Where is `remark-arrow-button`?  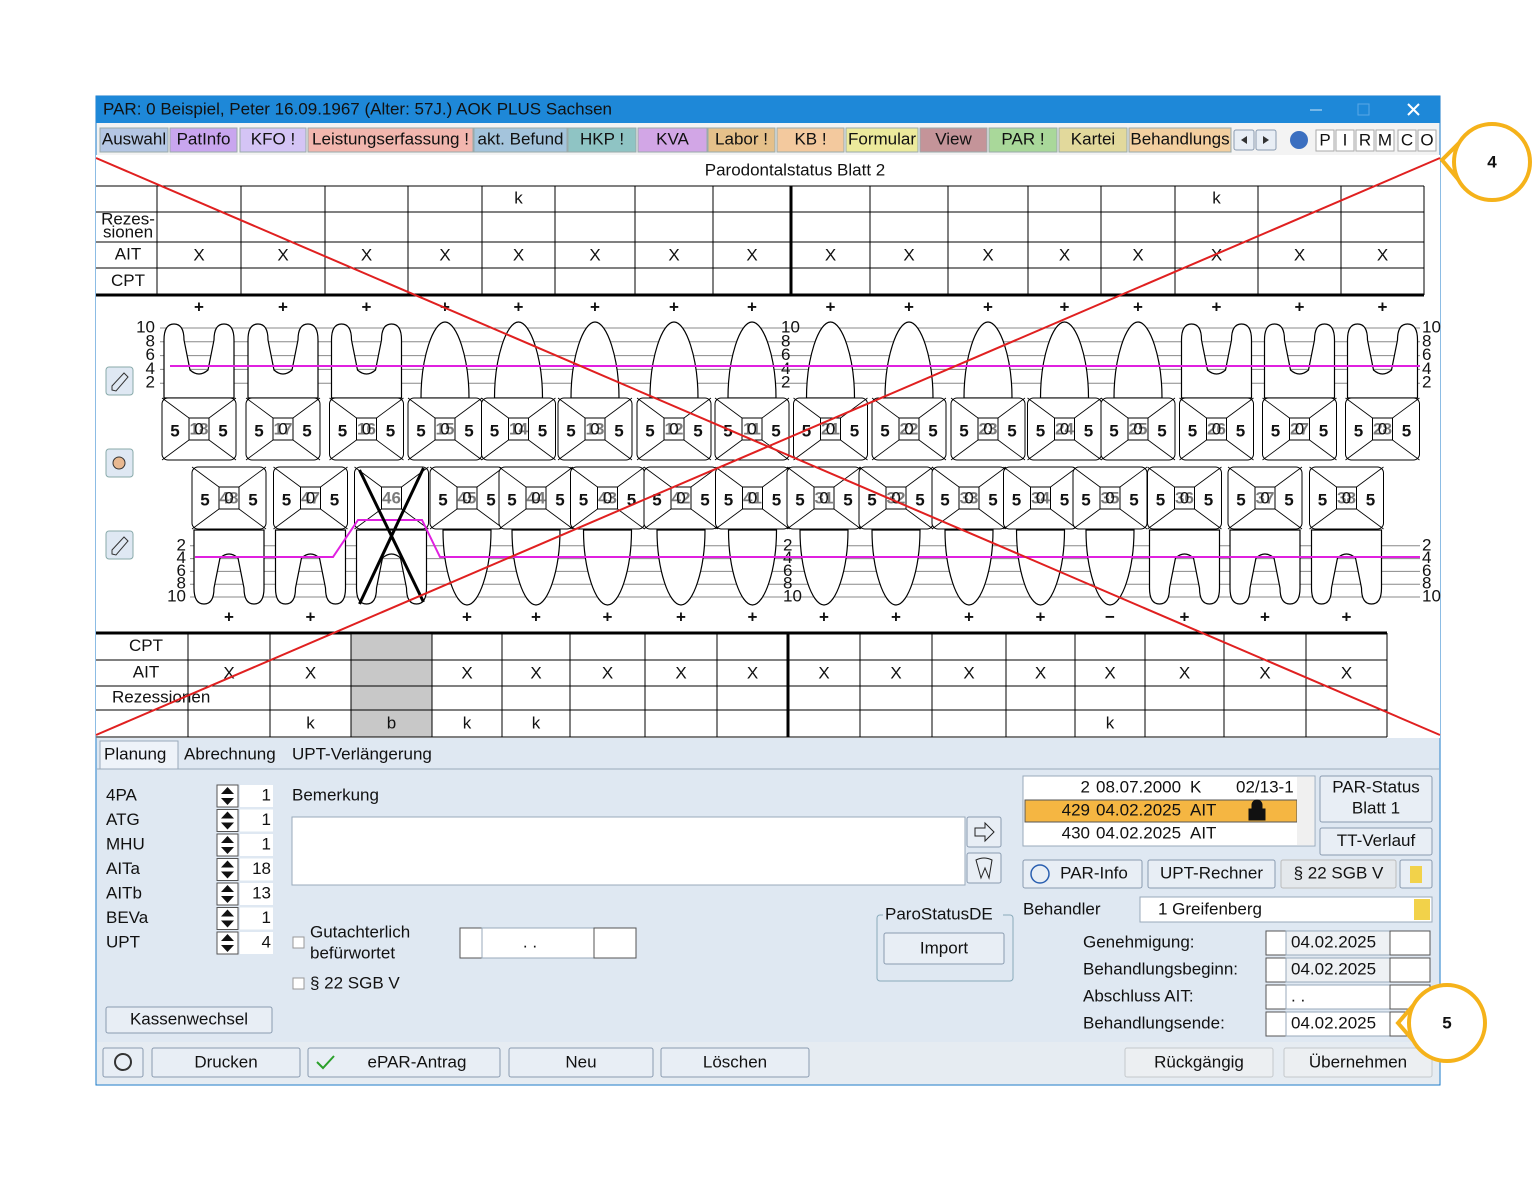
remark-arrow-button is located at coordinates (984, 832).